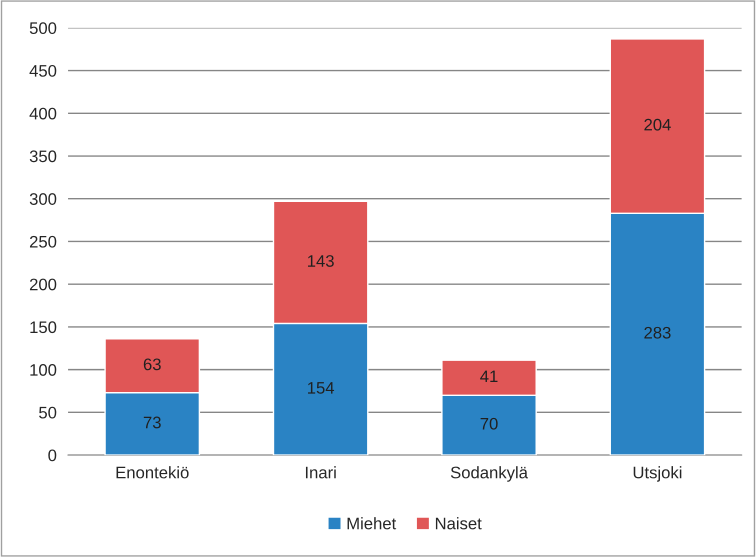 The height and width of the screenshot is (557, 756). What do you see at coordinates (152, 472) in the screenshot?
I see `x-tick-label: Enontekiö` at bounding box center [152, 472].